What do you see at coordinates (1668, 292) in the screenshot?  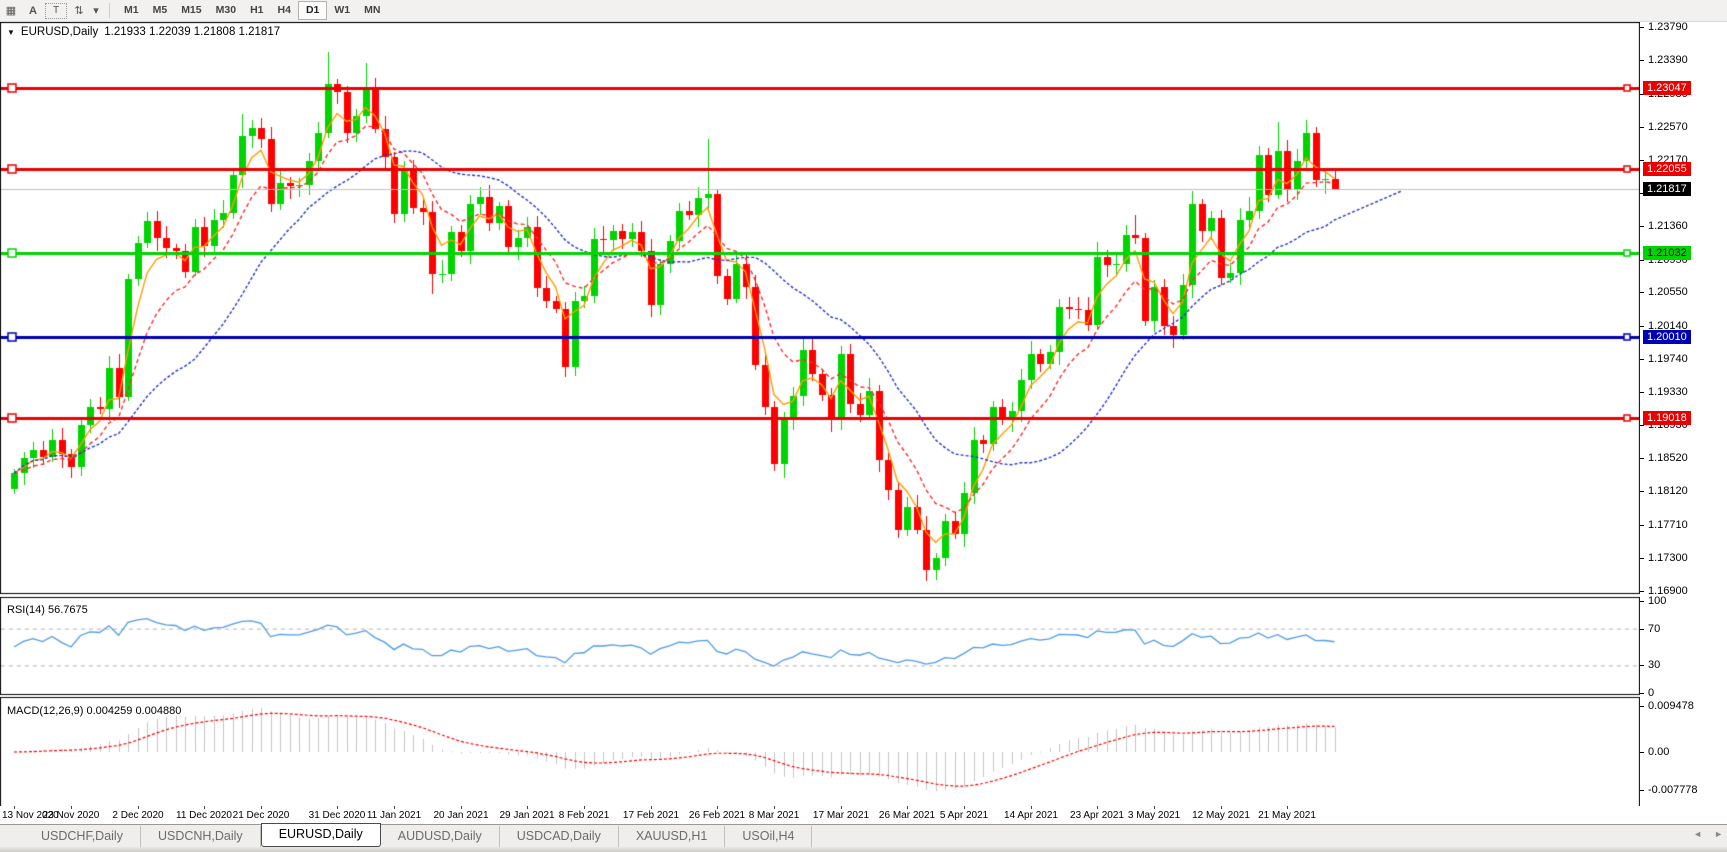 I see `price-tick-label: 1.20550` at bounding box center [1668, 292].